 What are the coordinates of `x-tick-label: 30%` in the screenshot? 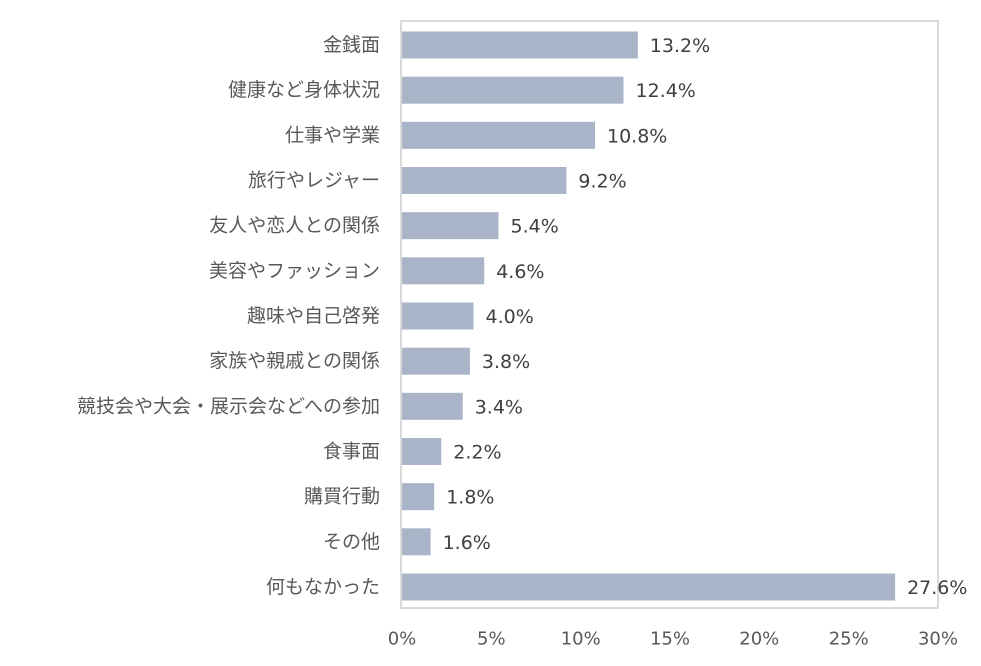 It's located at (938, 639).